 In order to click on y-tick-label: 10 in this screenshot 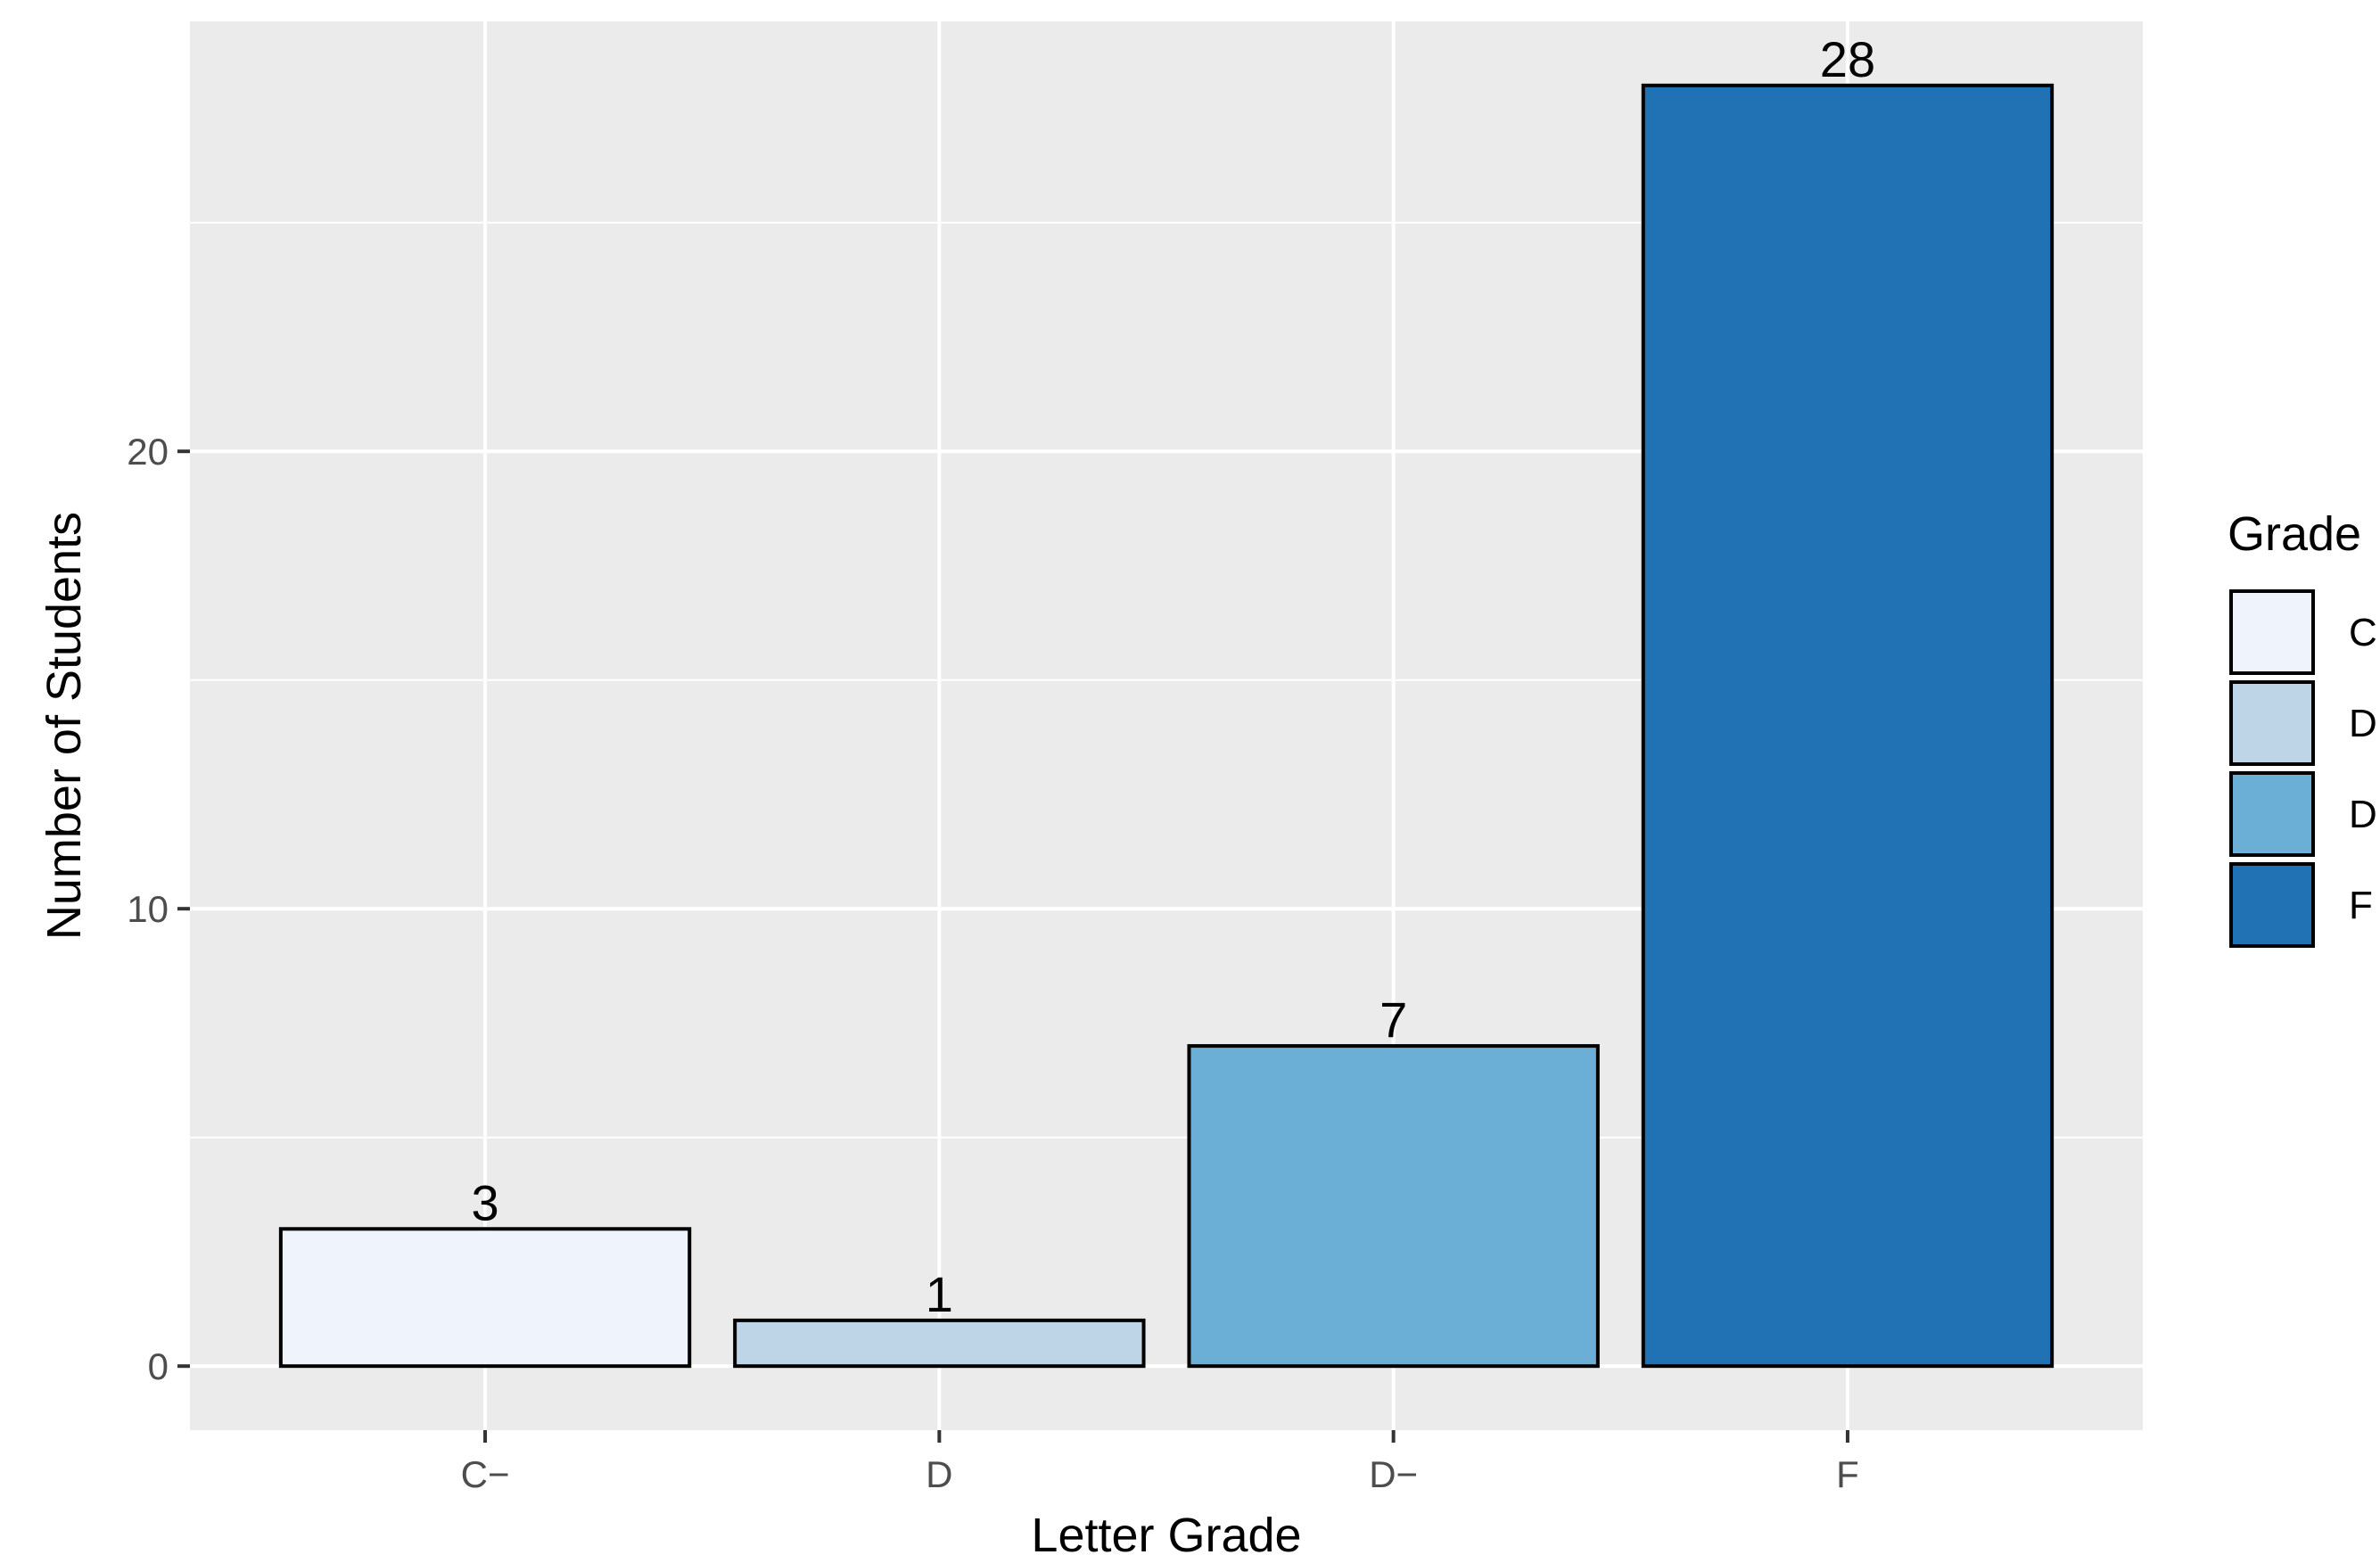, I will do `click(148, 909)`.